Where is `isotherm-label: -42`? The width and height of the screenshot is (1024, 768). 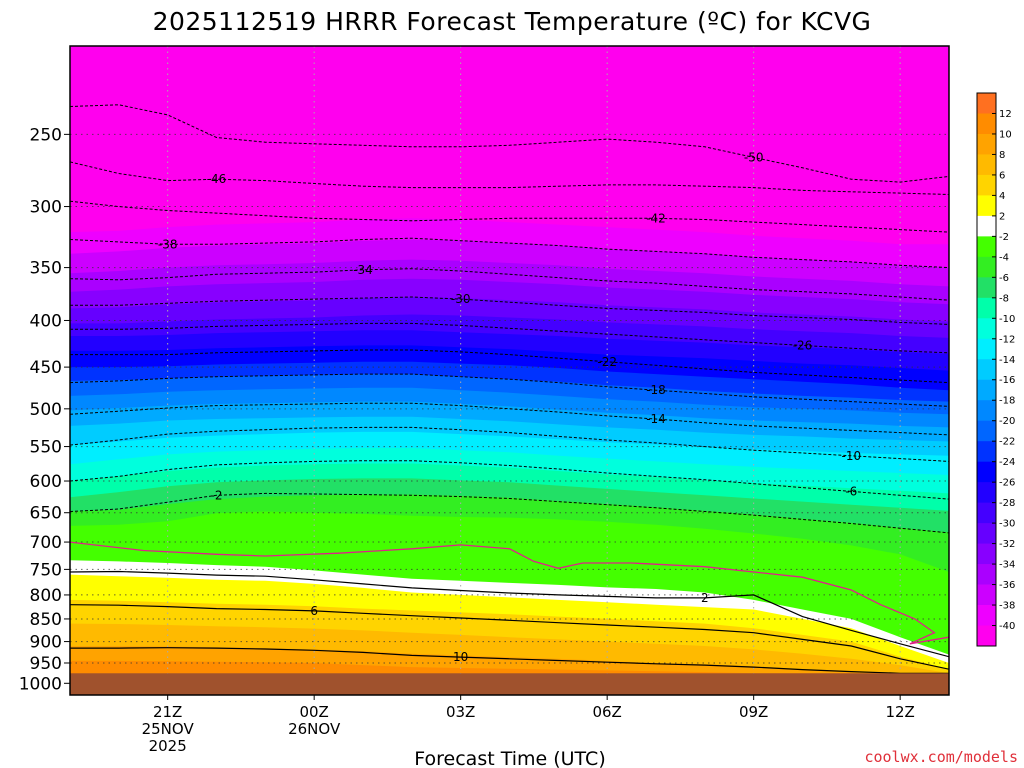 isotherm-label: -42 is located at coordinates (656, 218).